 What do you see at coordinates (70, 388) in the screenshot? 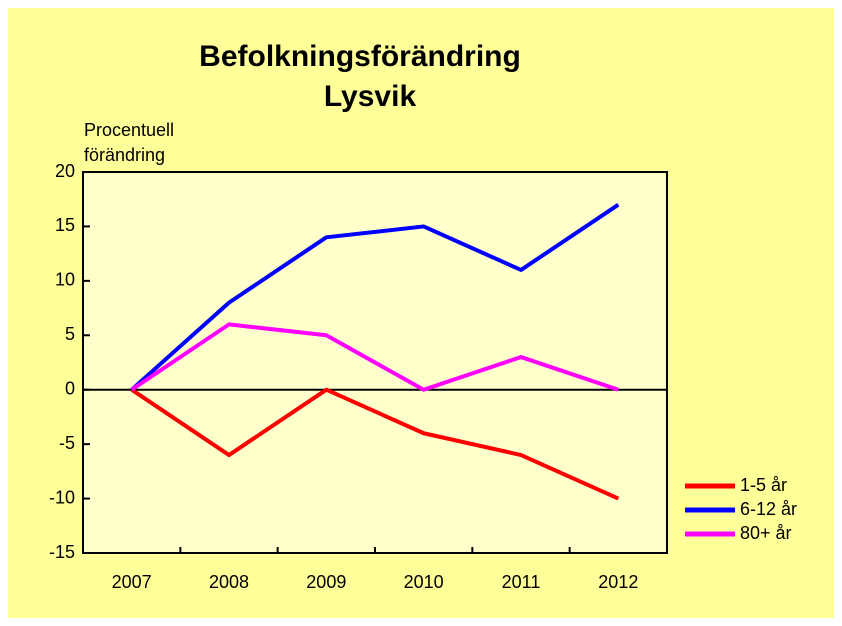
I see `y-tick-label: 0` at bounding box center [70, 388].